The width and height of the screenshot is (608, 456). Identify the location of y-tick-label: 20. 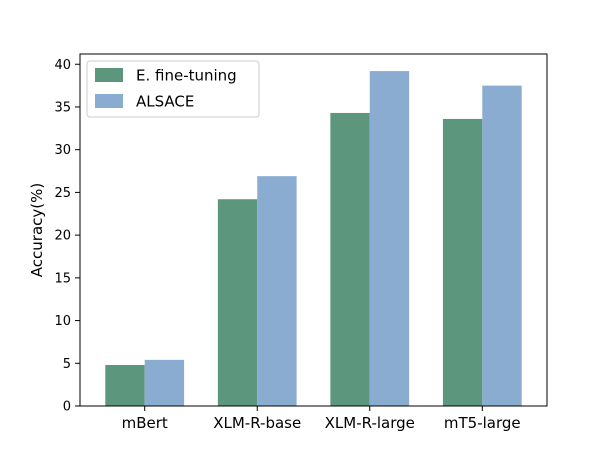
(62, 236).